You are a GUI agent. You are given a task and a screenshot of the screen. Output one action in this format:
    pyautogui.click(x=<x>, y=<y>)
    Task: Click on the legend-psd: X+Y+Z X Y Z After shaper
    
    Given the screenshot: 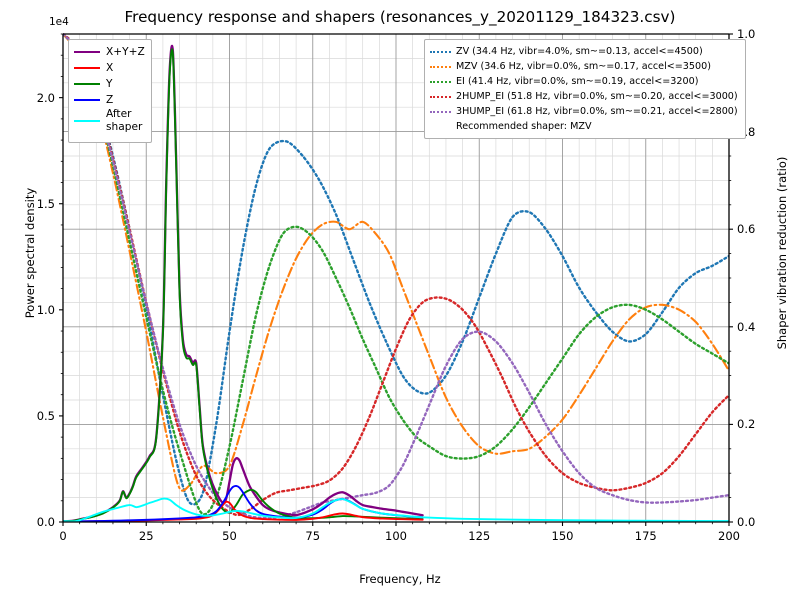 What is the action you would take?
    pyautogui.click(x=110, y=91)
    